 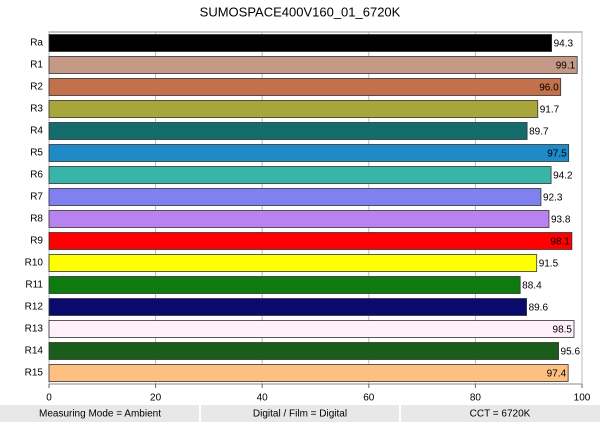 I want to click on value-label: 93.8, so click(x=561, y=220).